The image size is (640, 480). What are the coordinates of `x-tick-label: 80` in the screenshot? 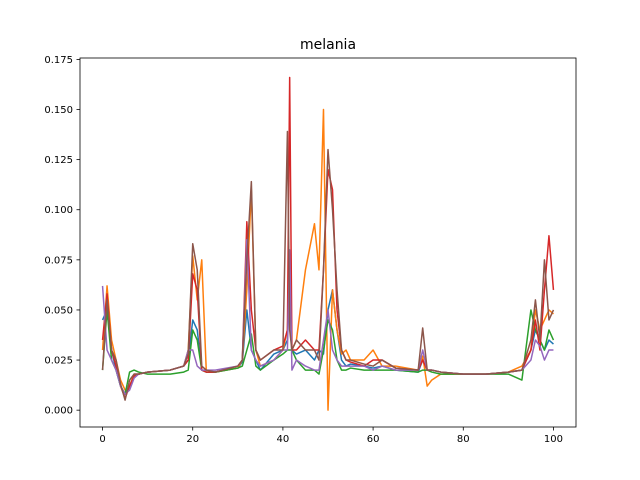 It's located at (463, 439).